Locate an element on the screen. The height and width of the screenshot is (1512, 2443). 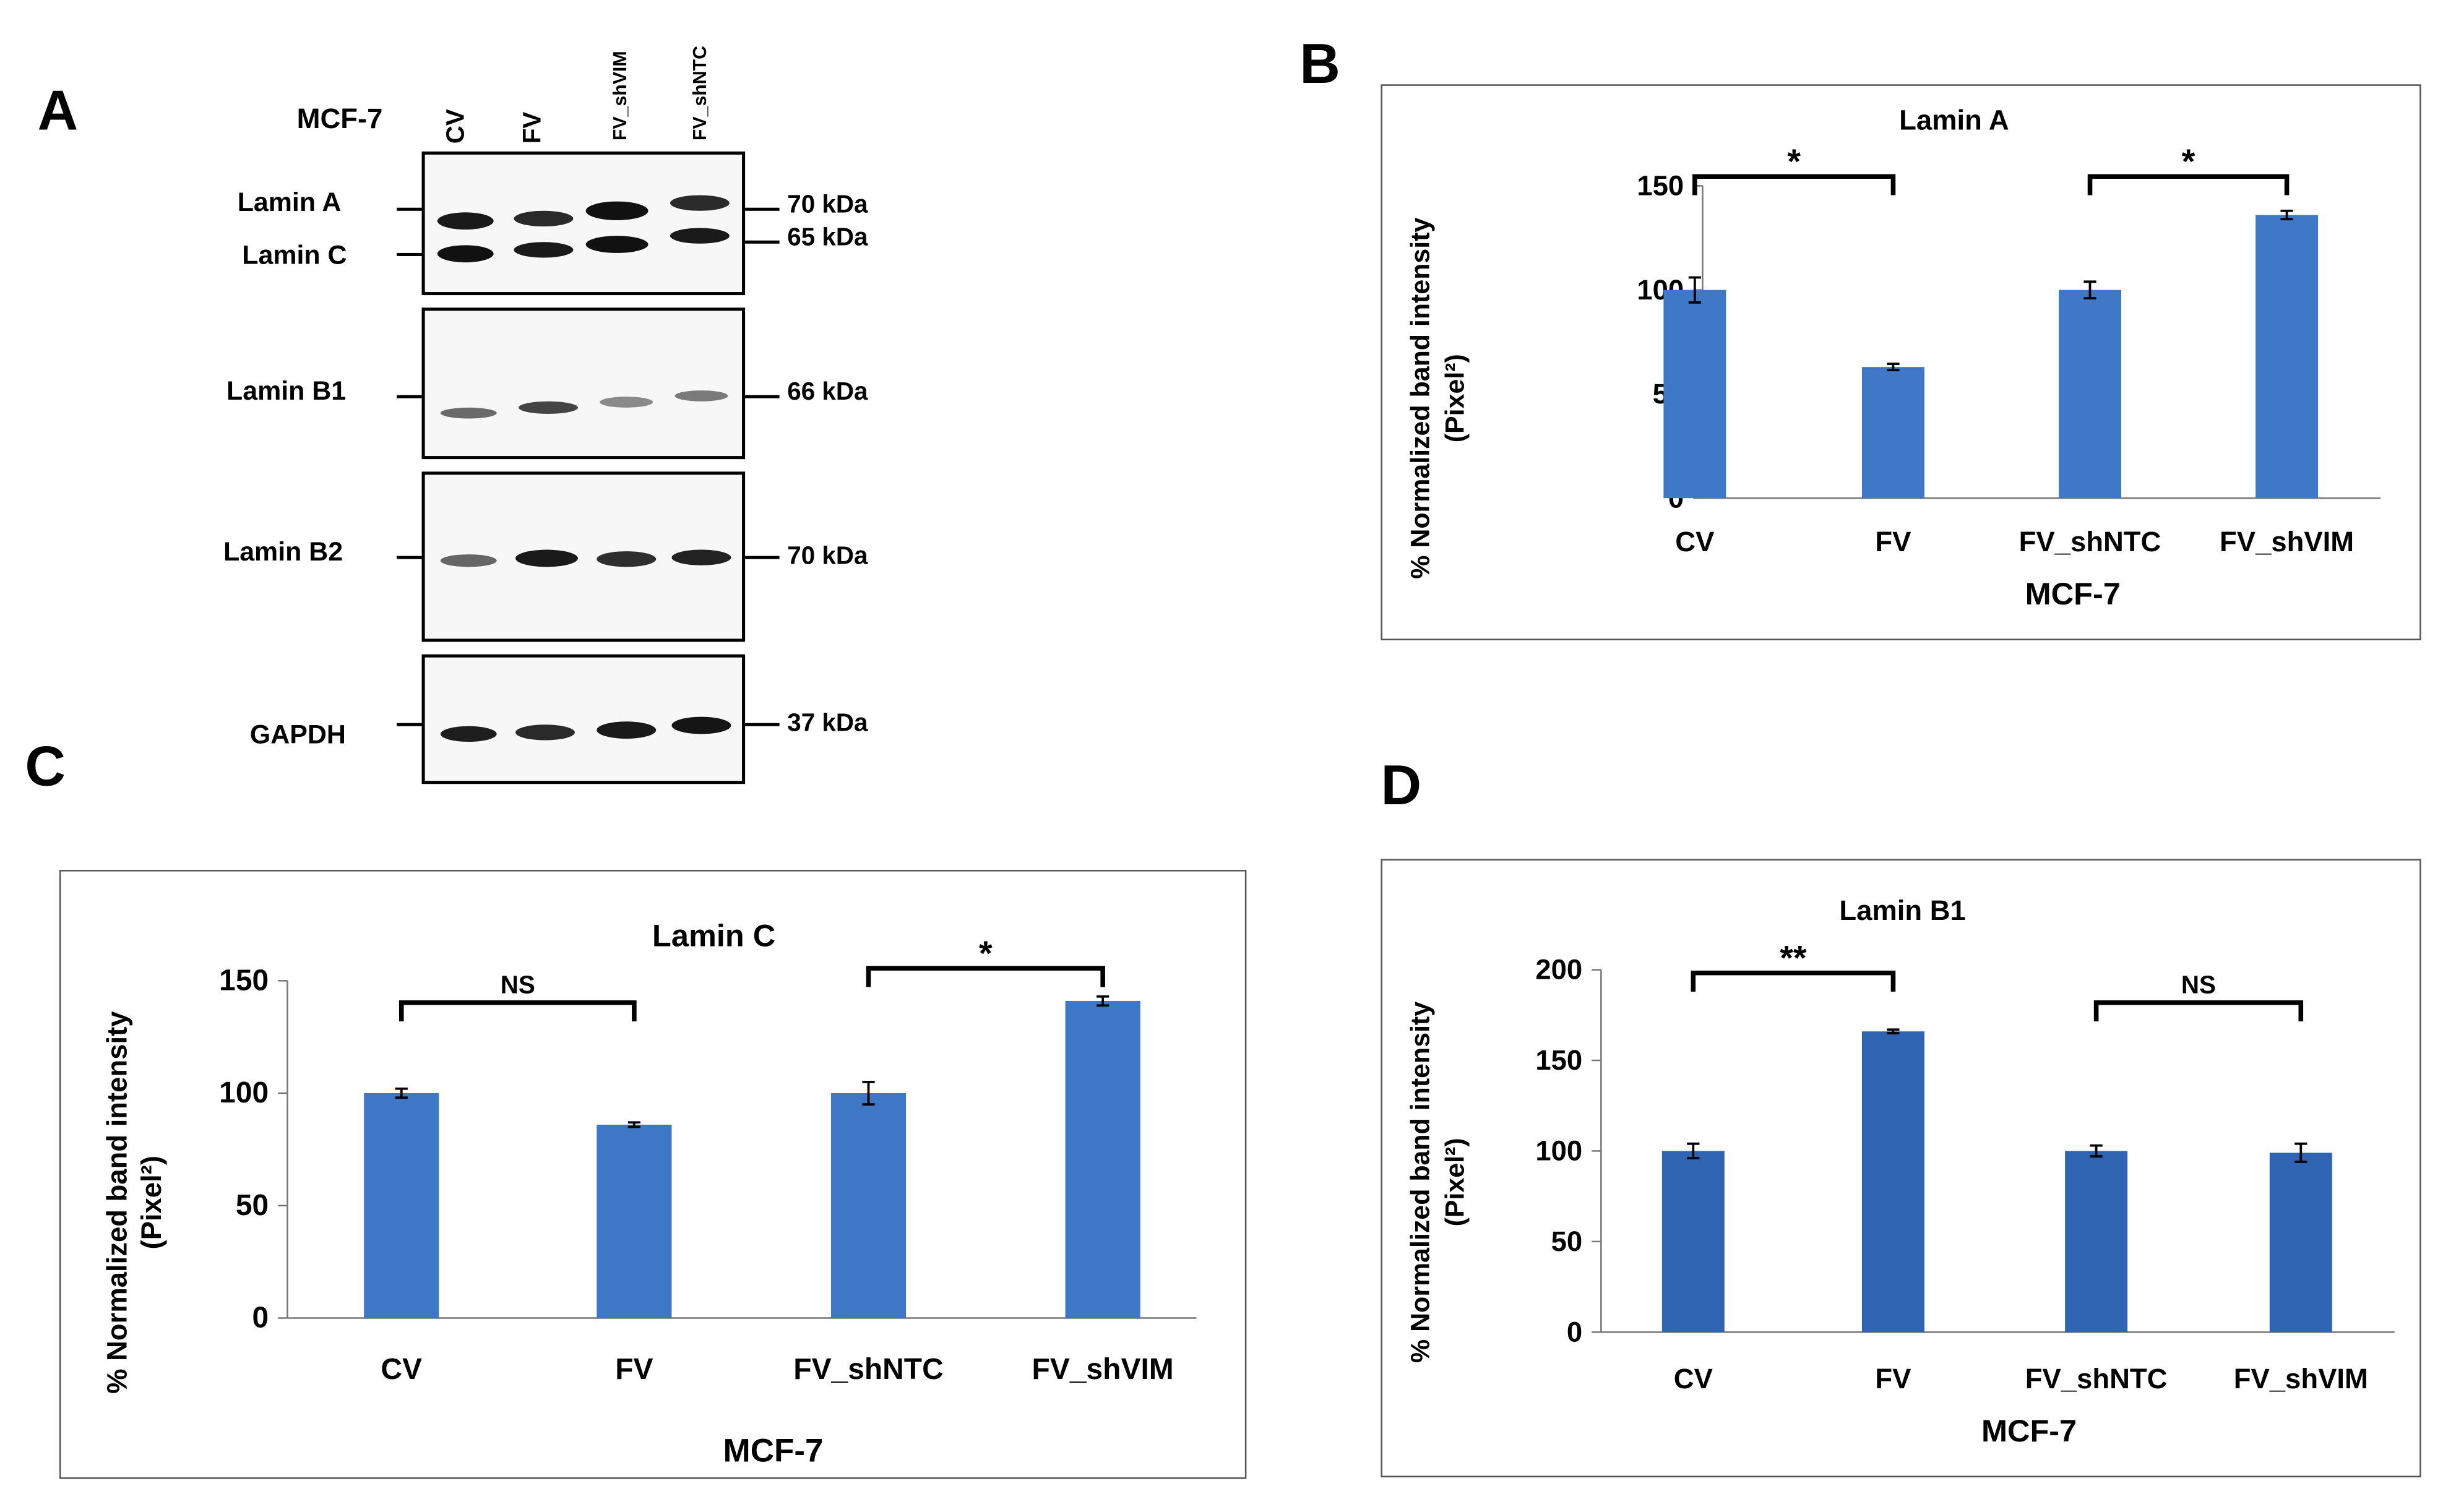
blot-kda-70b: 70 kDa is located at coordinates (827, 556).